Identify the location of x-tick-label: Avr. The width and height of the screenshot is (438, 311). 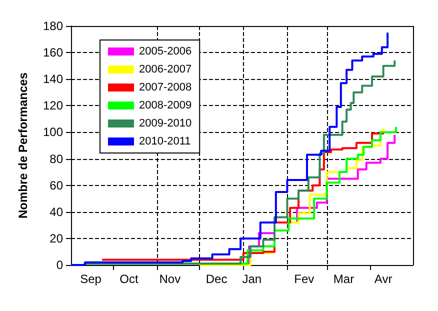
(383, 279).